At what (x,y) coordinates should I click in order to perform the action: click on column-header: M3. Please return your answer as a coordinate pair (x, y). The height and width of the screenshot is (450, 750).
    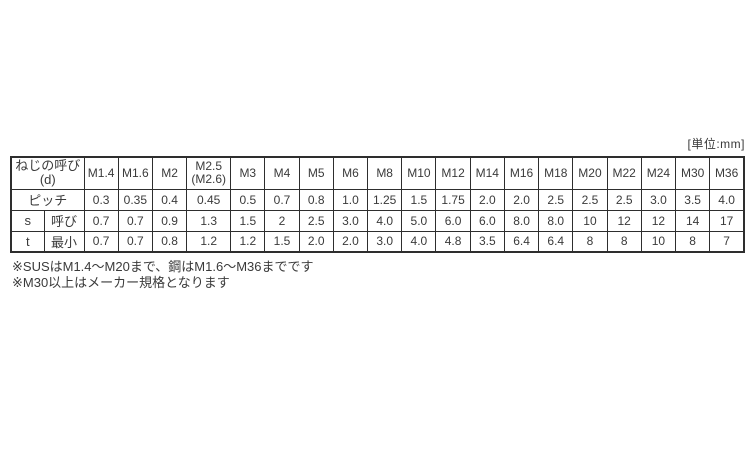
    Looking at the image, I should click on (248, 173).